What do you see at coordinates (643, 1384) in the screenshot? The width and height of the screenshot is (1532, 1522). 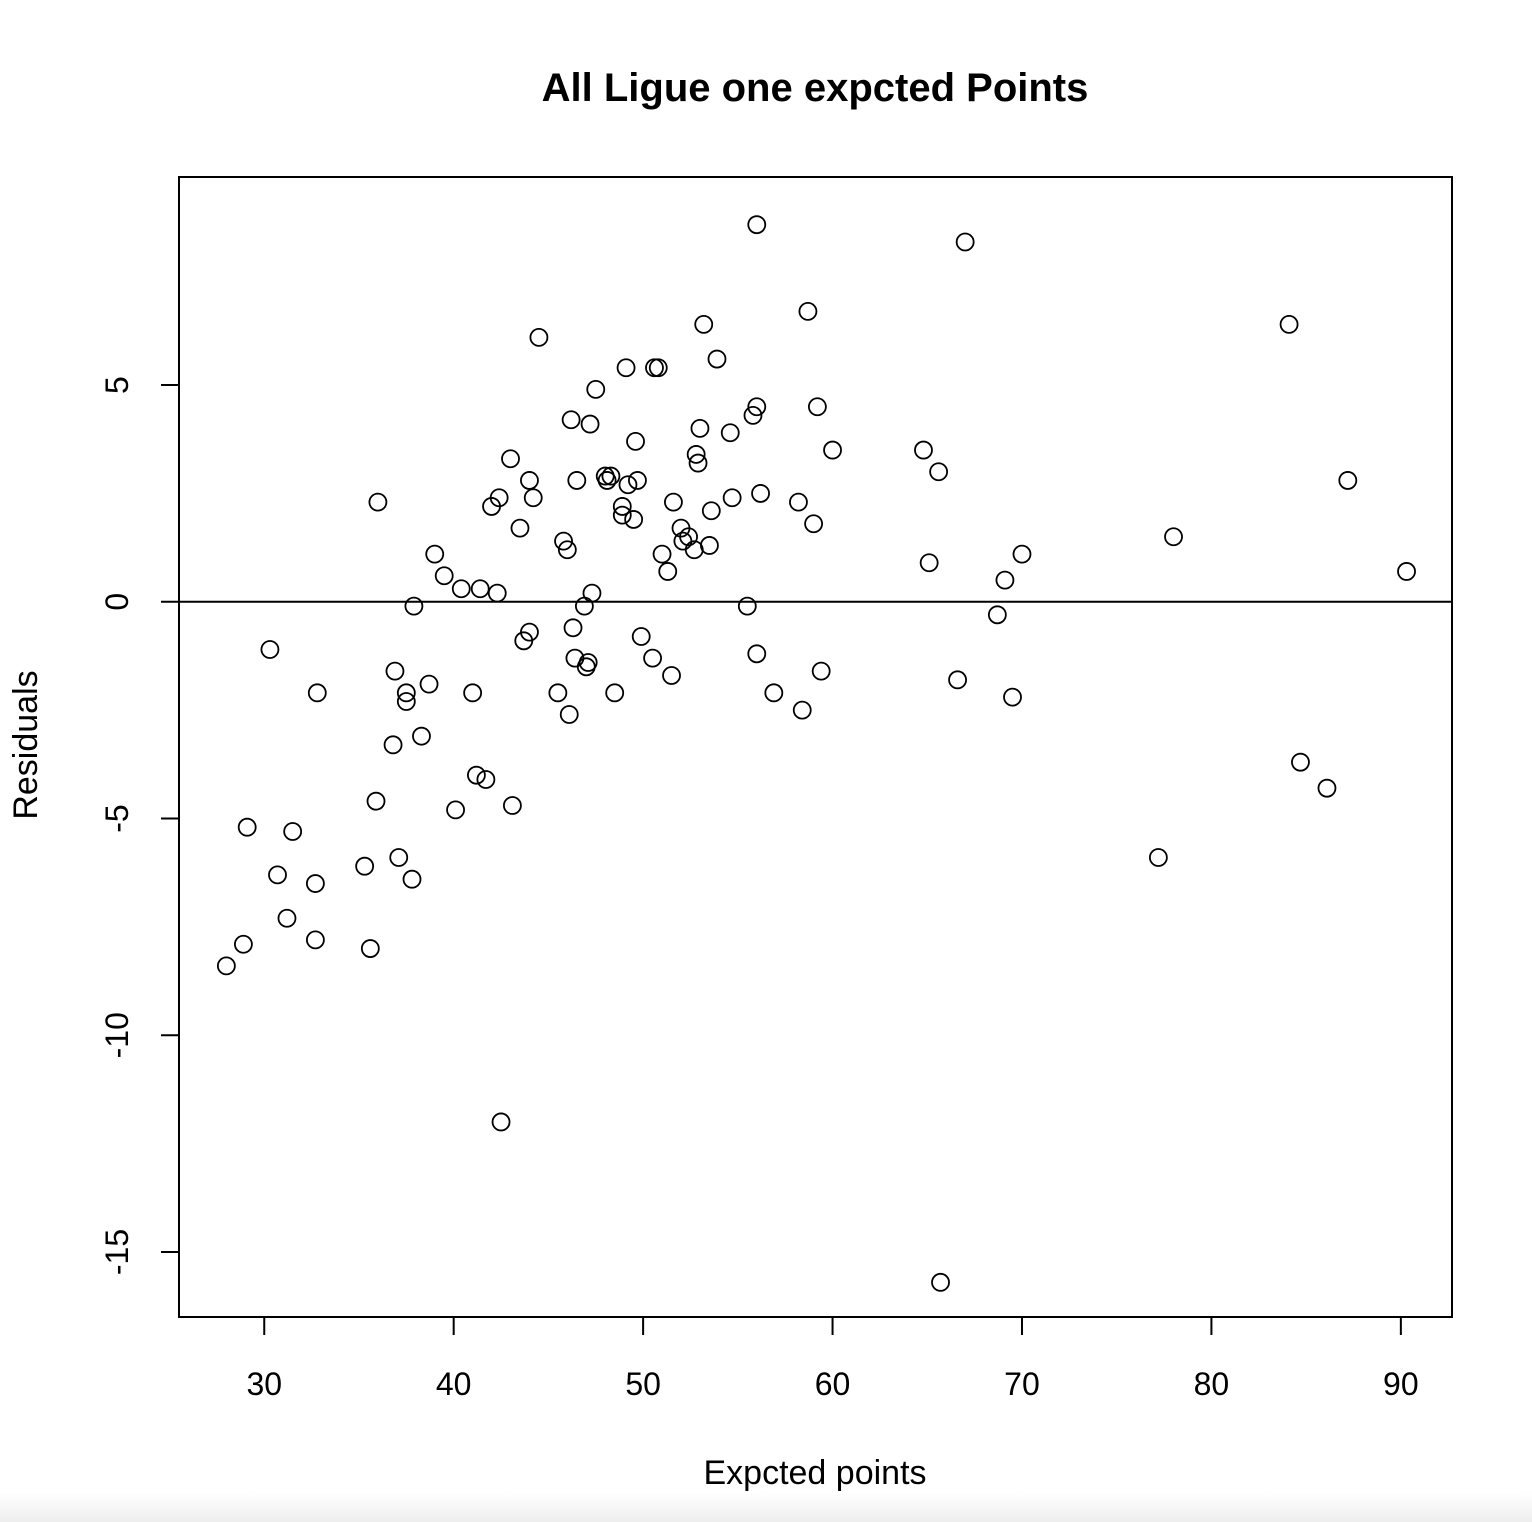 I see `x-tick-label: 50` at bounding box center [643, 1384].